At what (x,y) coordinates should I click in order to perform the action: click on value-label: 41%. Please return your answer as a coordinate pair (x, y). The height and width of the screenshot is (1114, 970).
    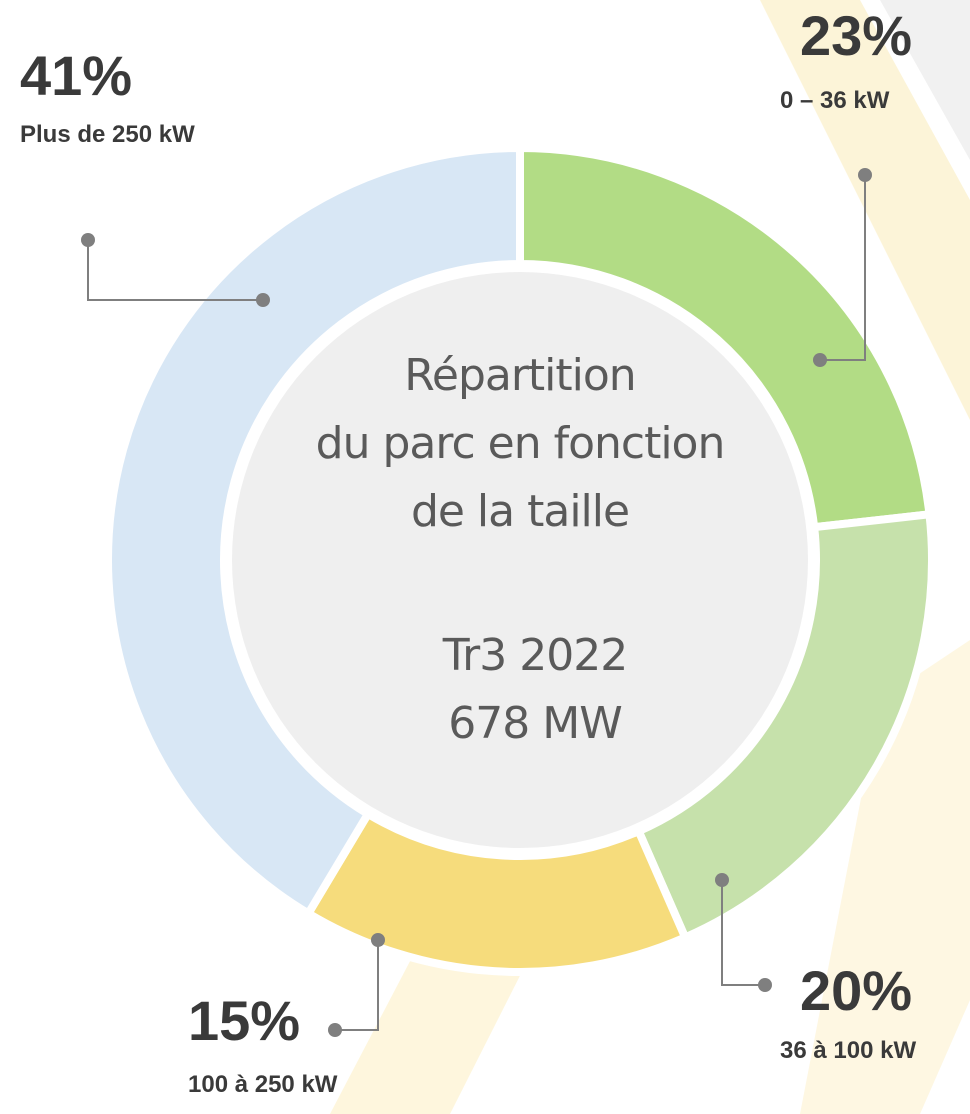
    Looking at the image, I should click on (76, 75).